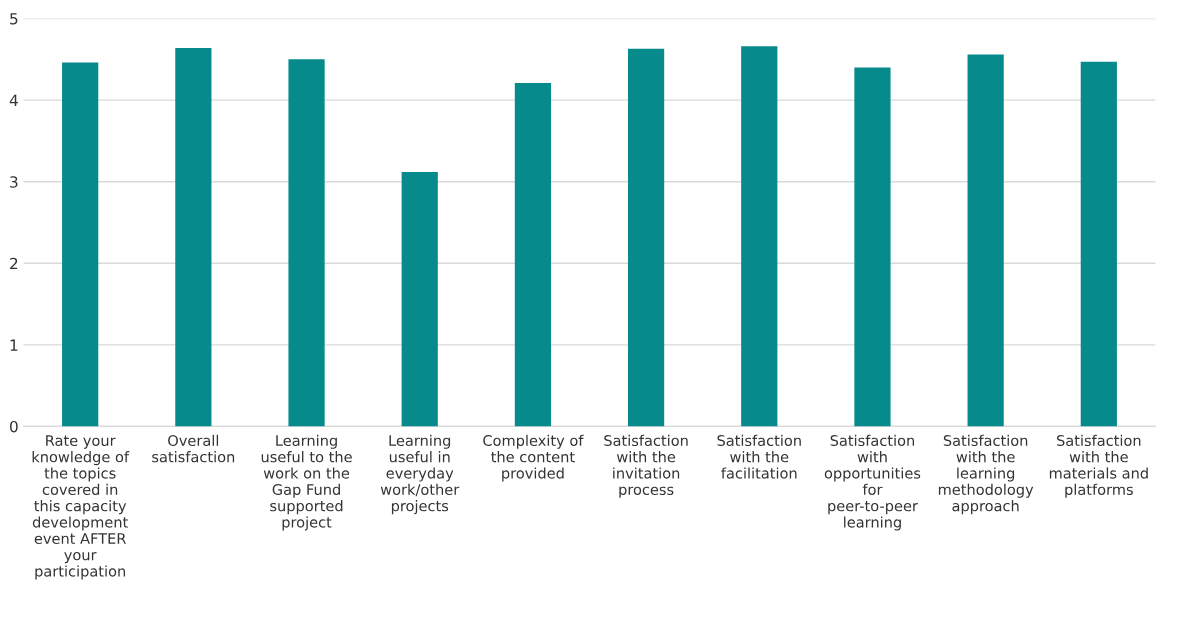  What do you see at coordinates (81, 507) in the screenshot?
I see `category-label: Rate your knowledge of the topics covered in this capacity development event AFTER your participation` at bounding box center [81, 507].